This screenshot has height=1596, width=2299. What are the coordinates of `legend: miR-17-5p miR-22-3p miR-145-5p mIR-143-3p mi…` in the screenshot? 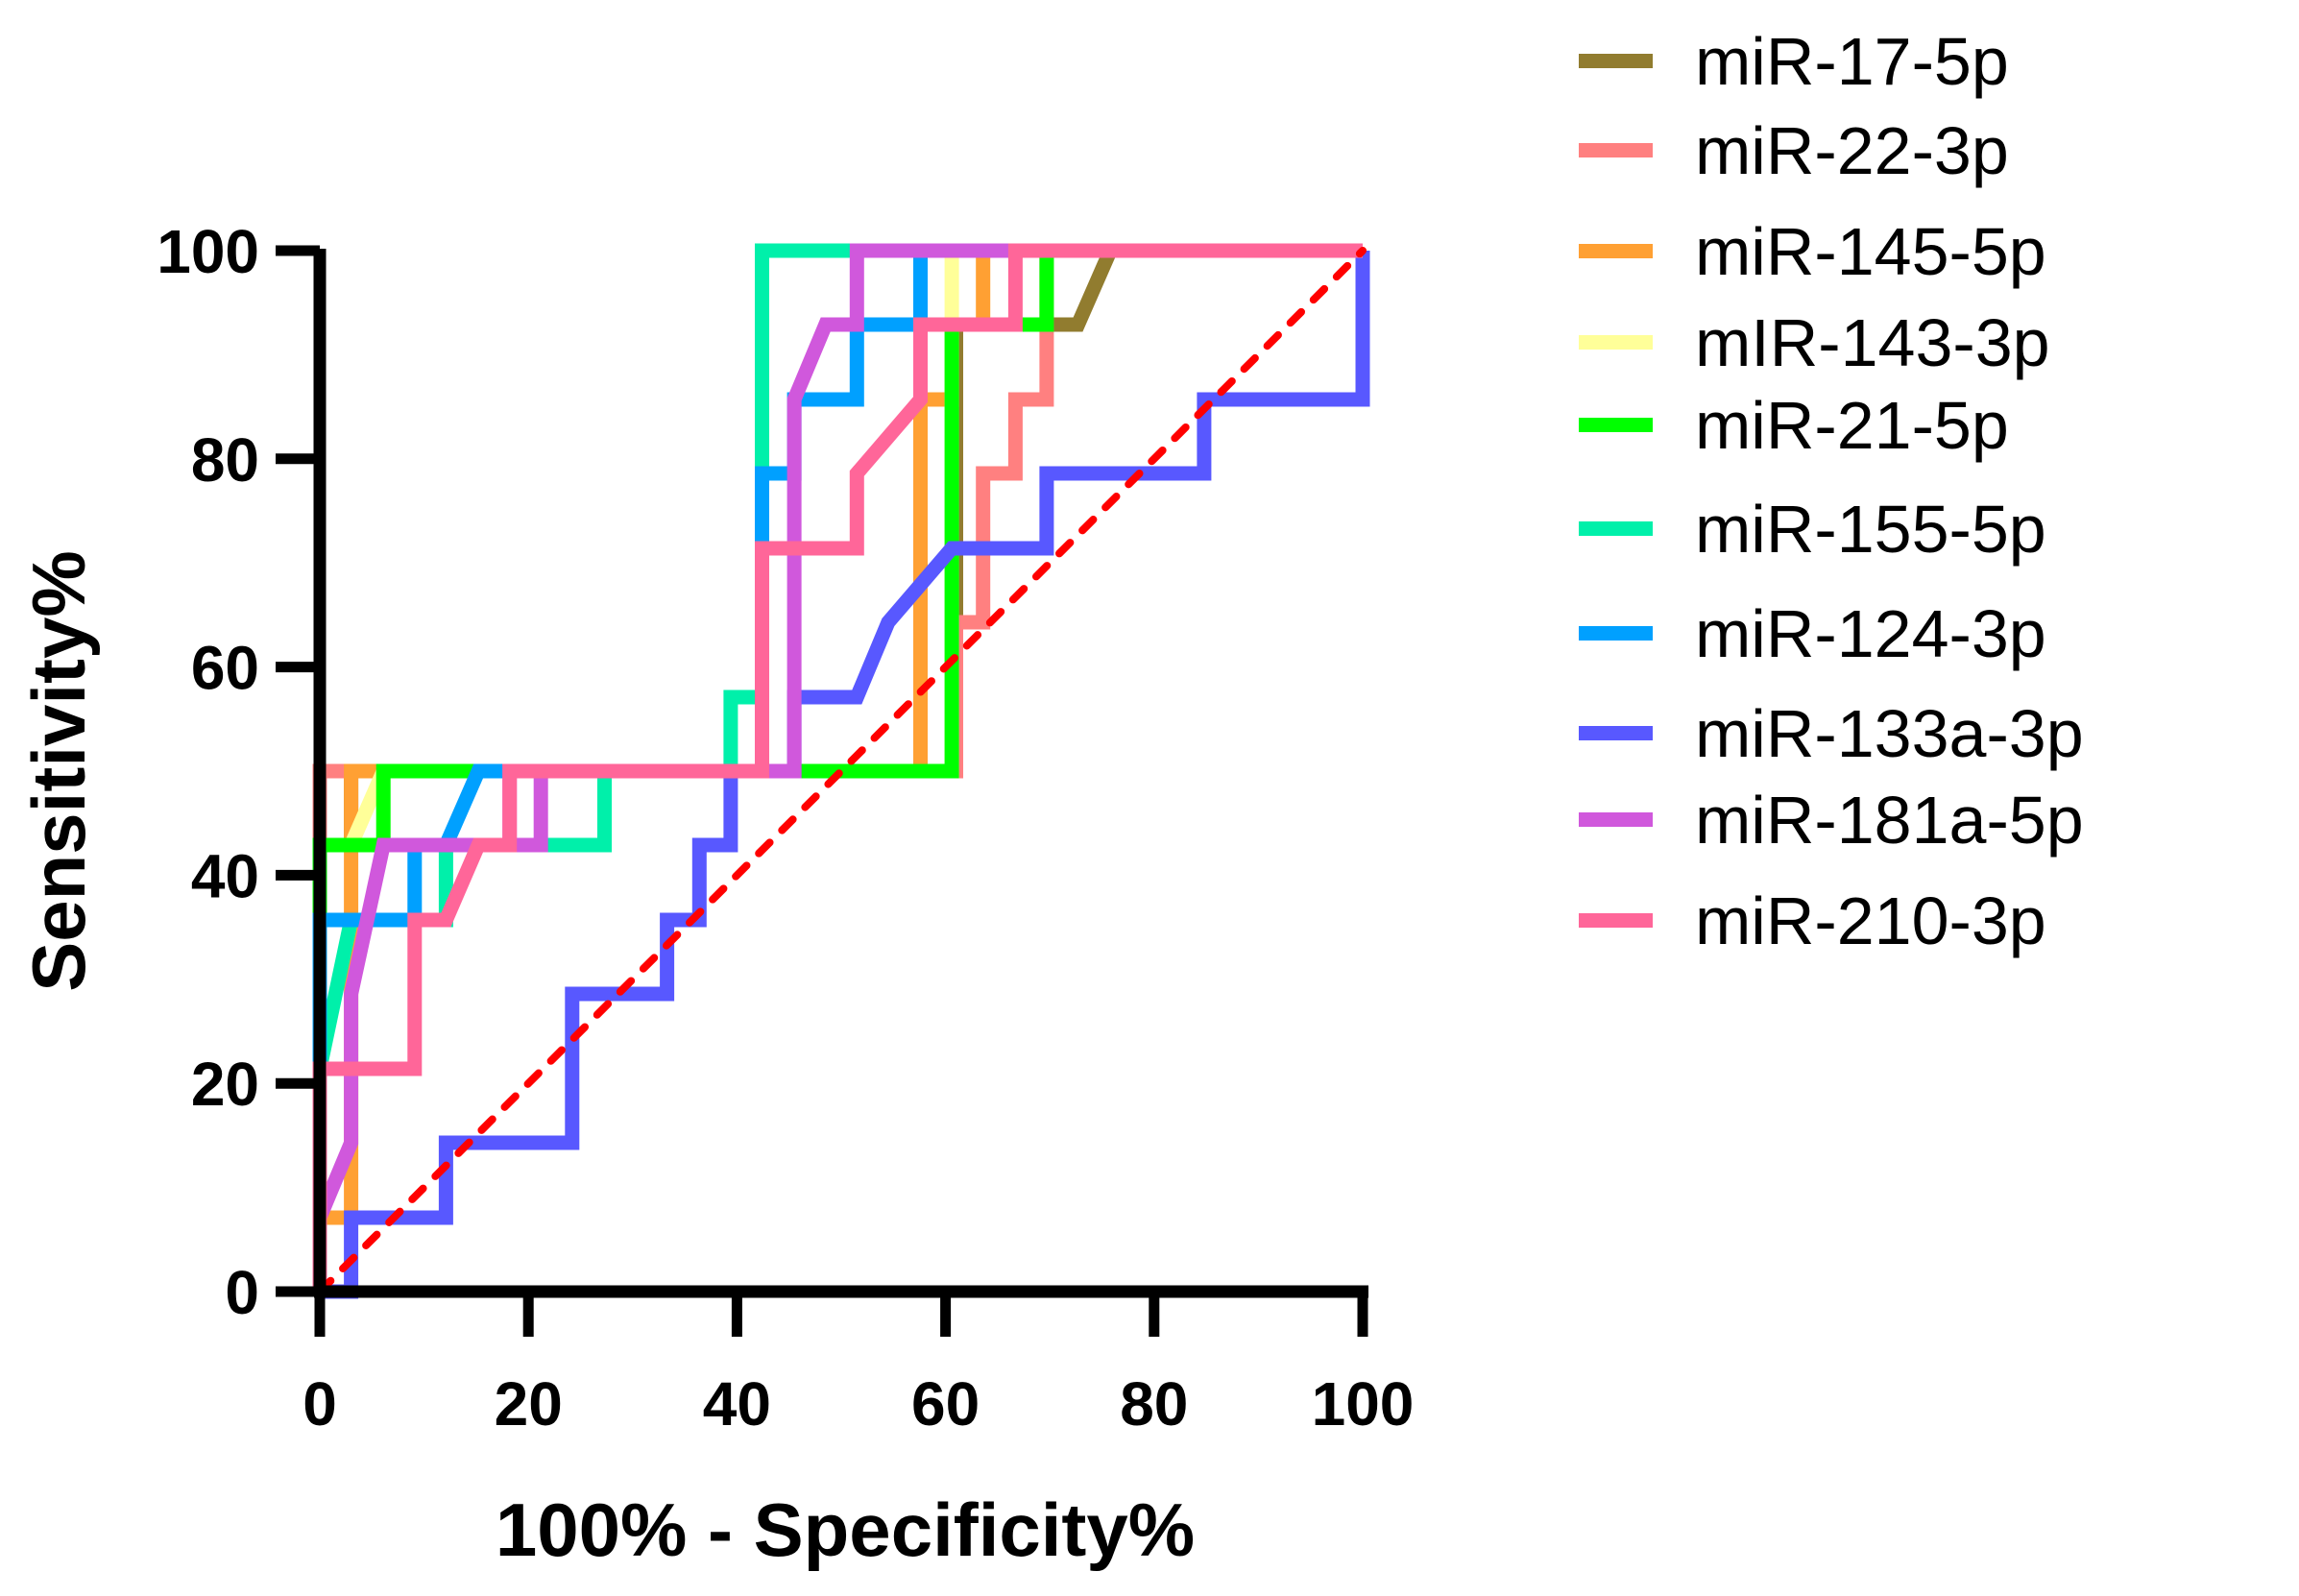 It's located at (1832, 491).